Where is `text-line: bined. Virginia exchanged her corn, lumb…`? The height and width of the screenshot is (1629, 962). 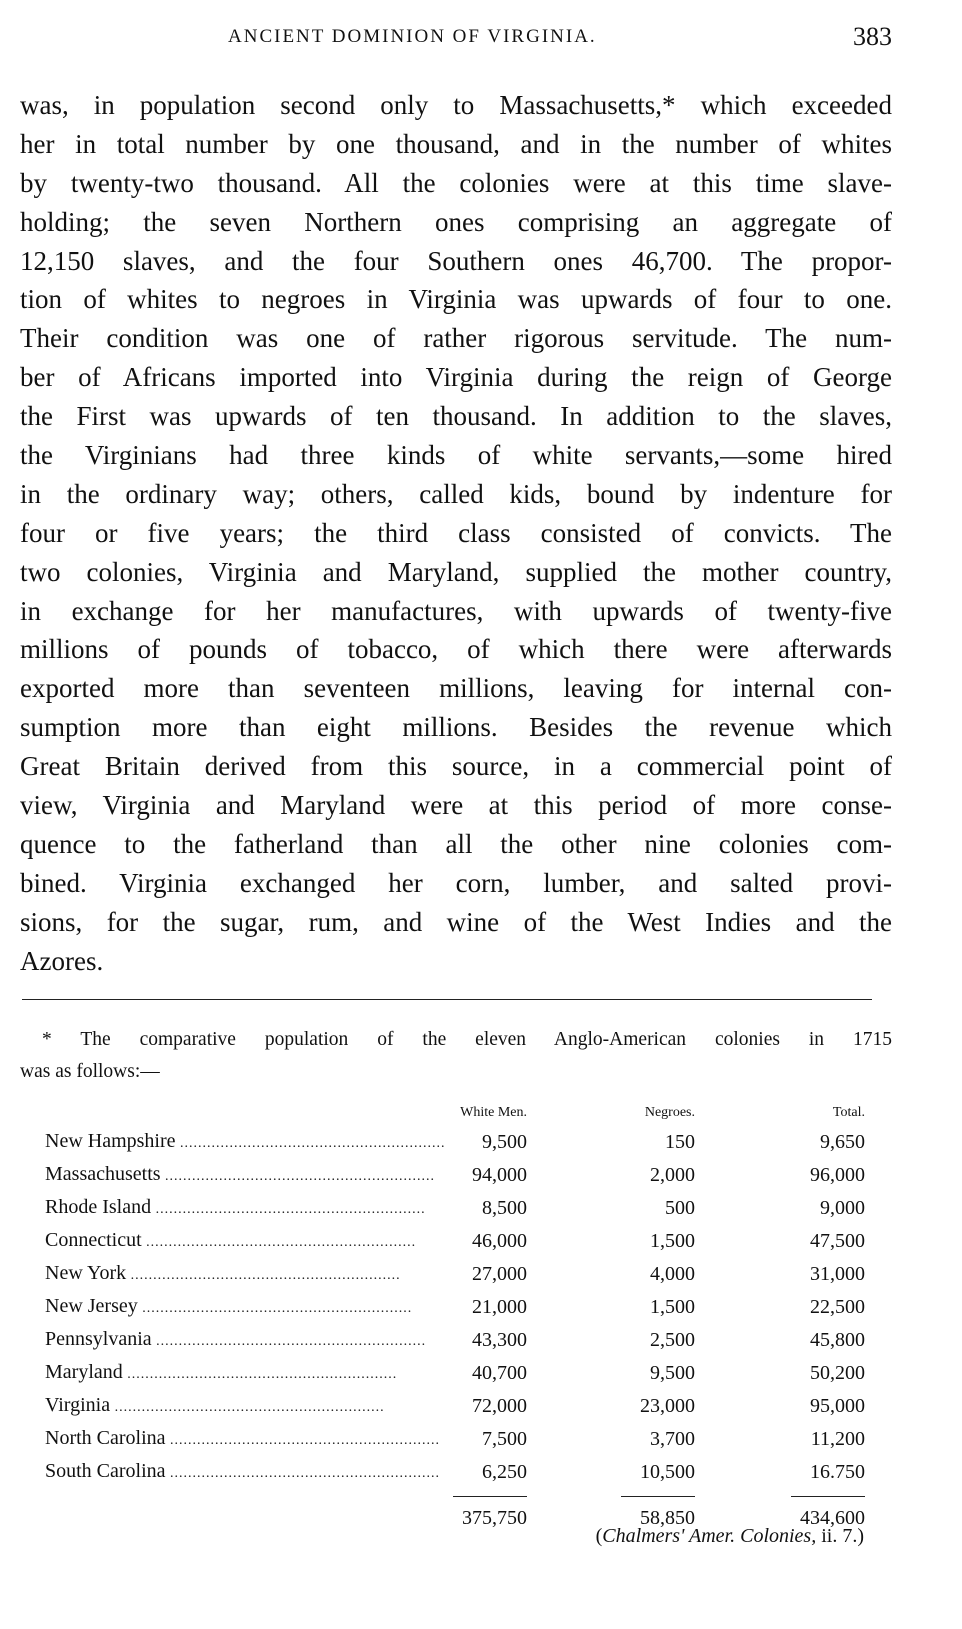
text-line: bined. Virginia exchanged her corn, lumb… is located at coordinates (456, 882).